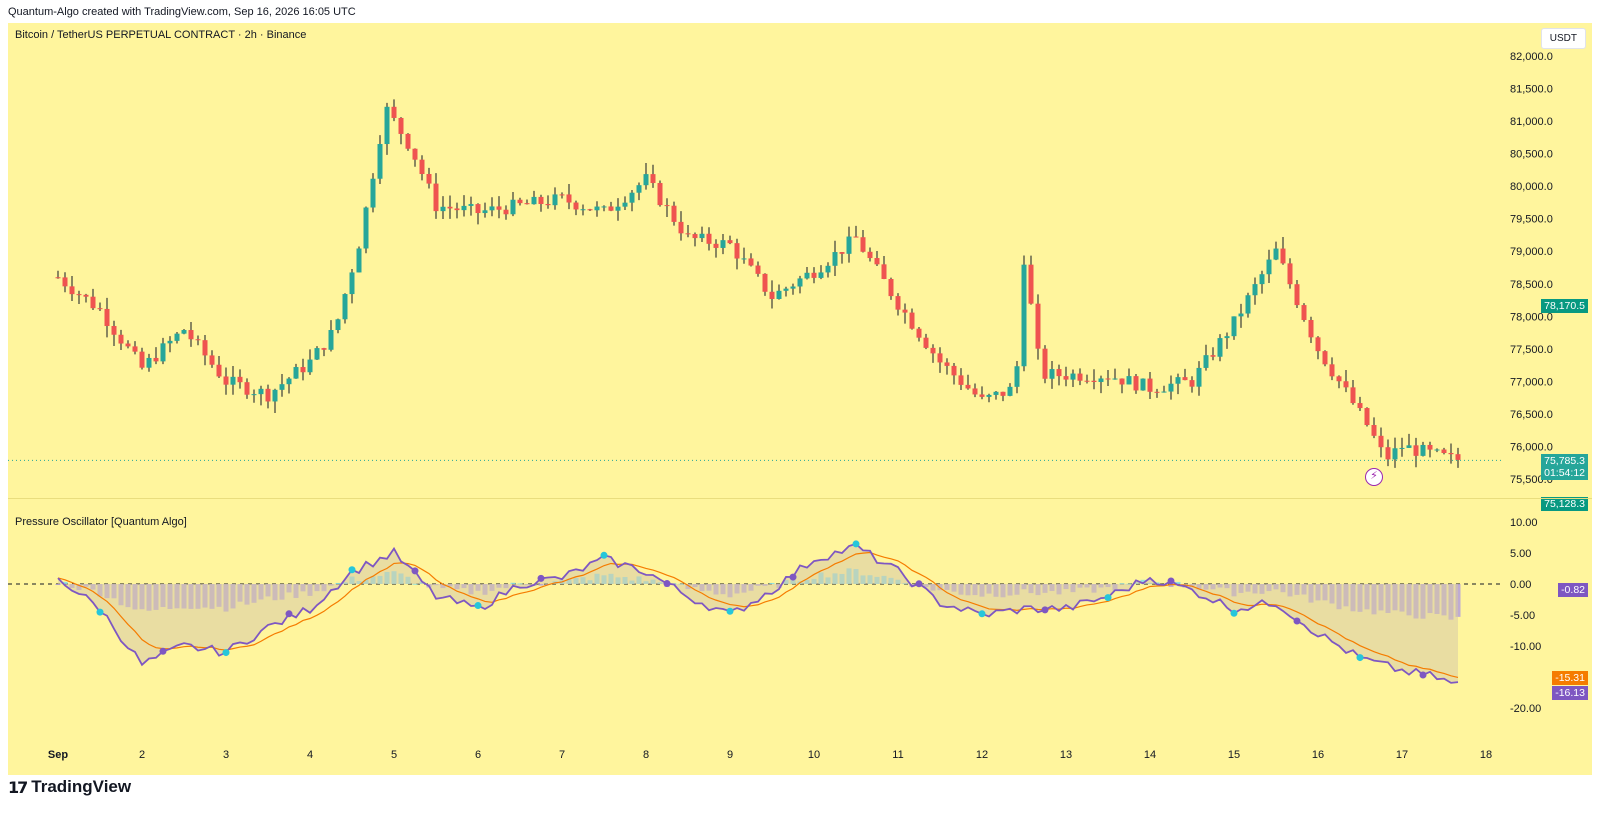  What do you see at coordinates (1234, 755) in the screenshot?
I see `time-axis-label: 15` at bounding box center [1234, 755].